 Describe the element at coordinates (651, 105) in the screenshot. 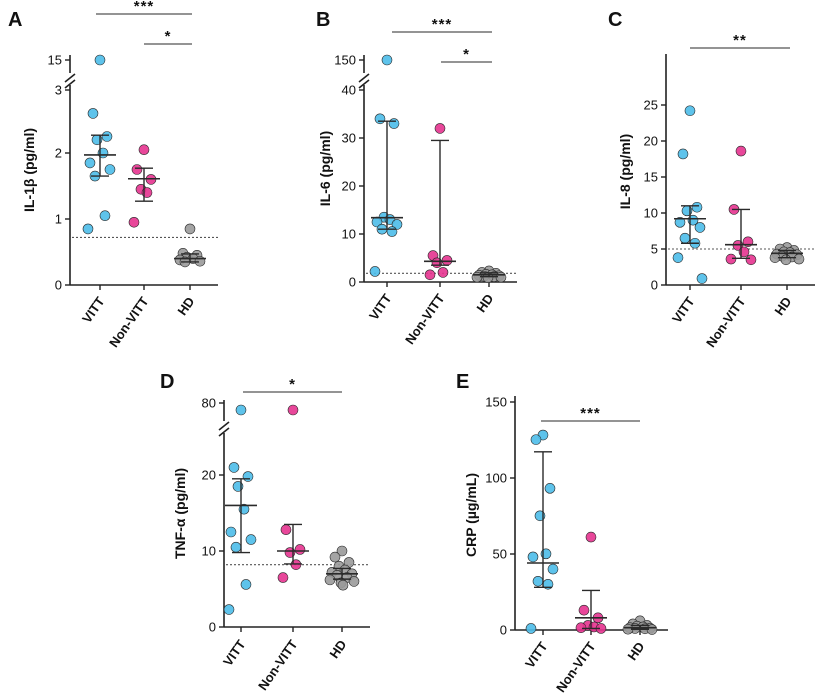

I see `y-tick-label: 25` at that location.